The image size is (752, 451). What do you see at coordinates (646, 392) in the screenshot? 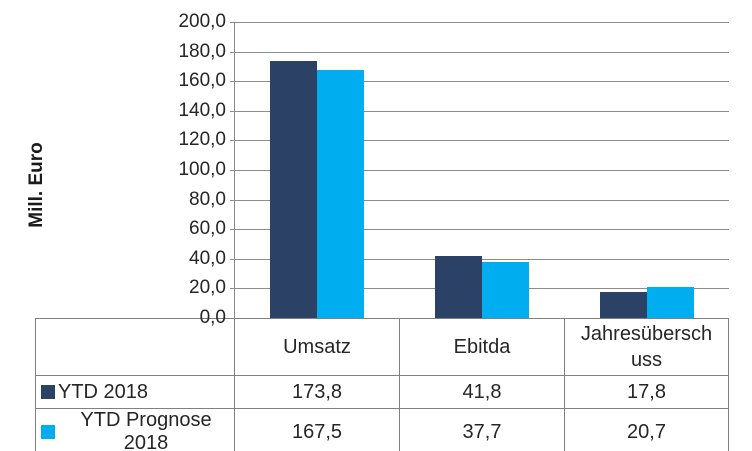
I see `value-cell: 17,8` at bounding box center [646, 392].